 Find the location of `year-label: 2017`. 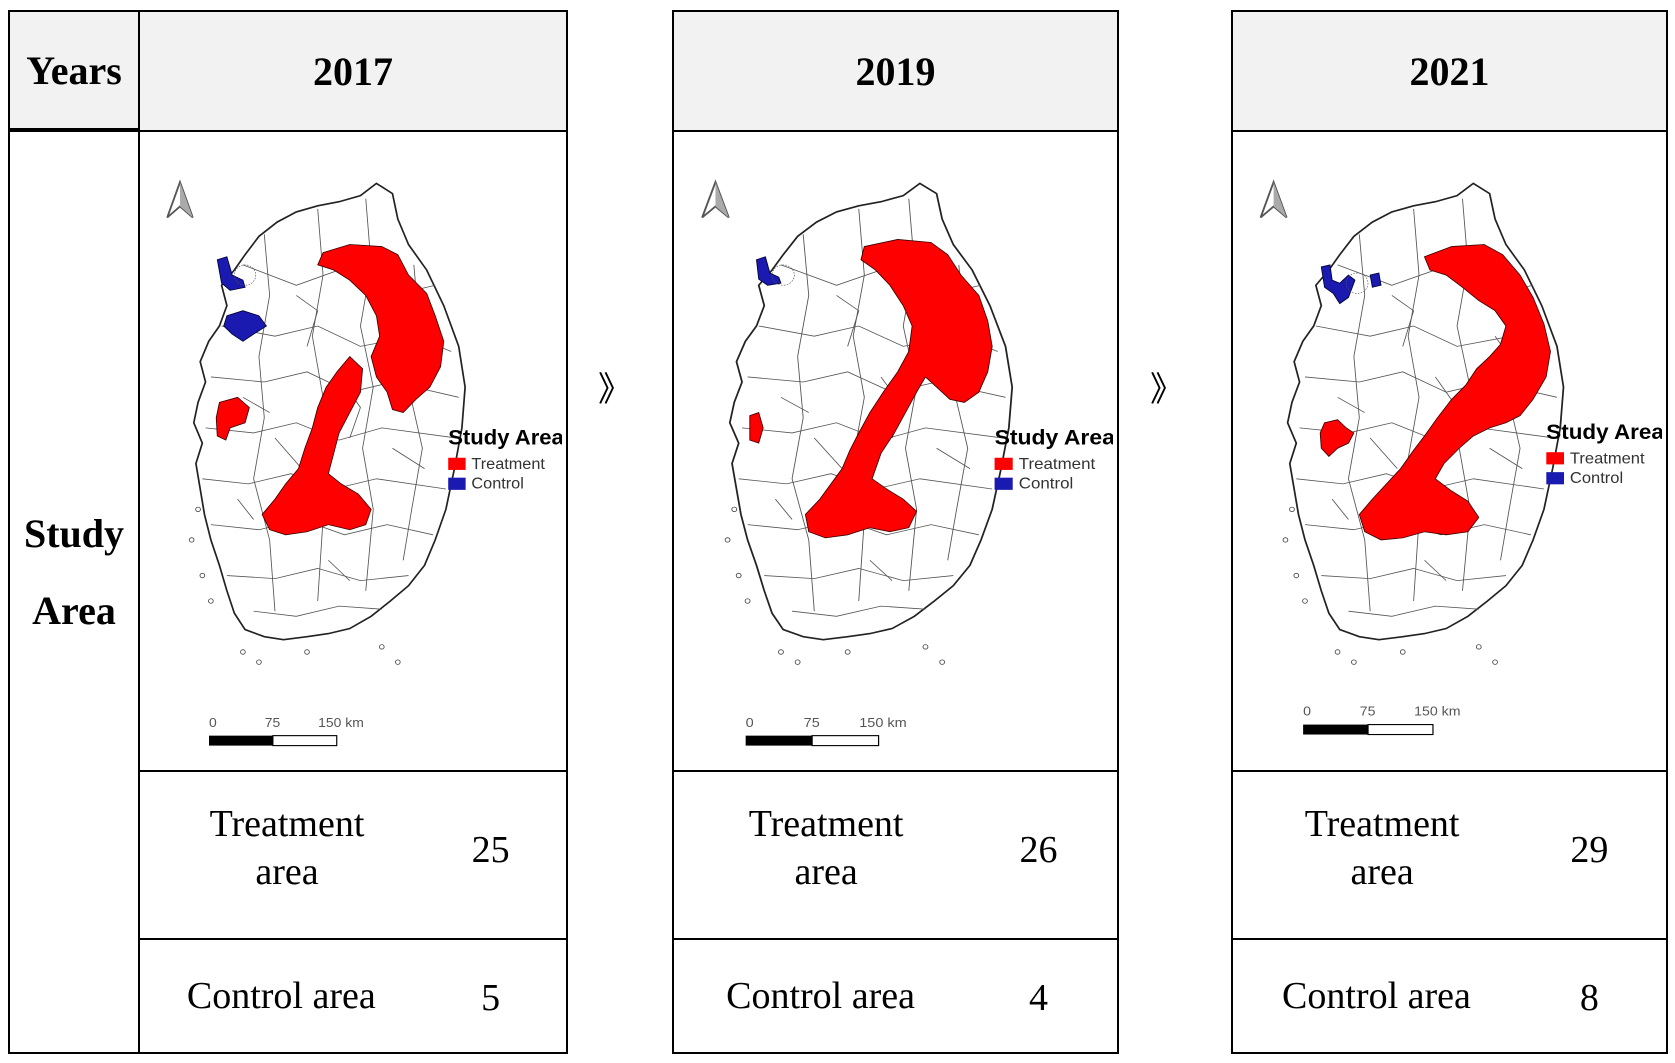

year-label: 2017 is located at coordinates (353, 71).